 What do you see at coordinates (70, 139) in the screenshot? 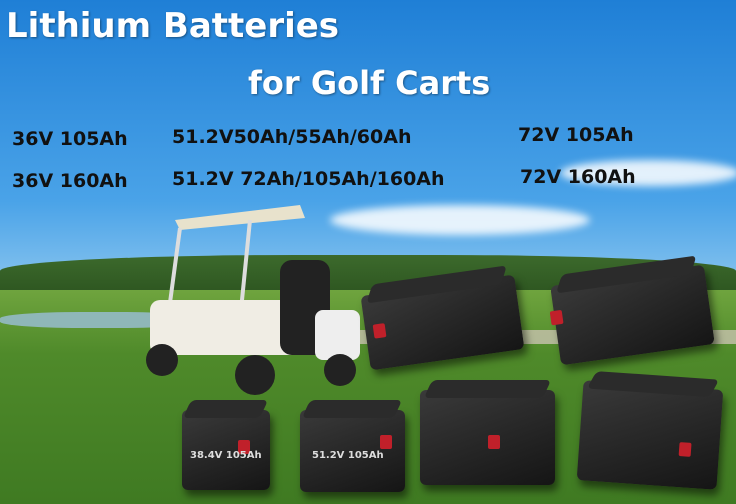
I see `spec-text: 36V 105Ah` at bounding box center [70, 139].